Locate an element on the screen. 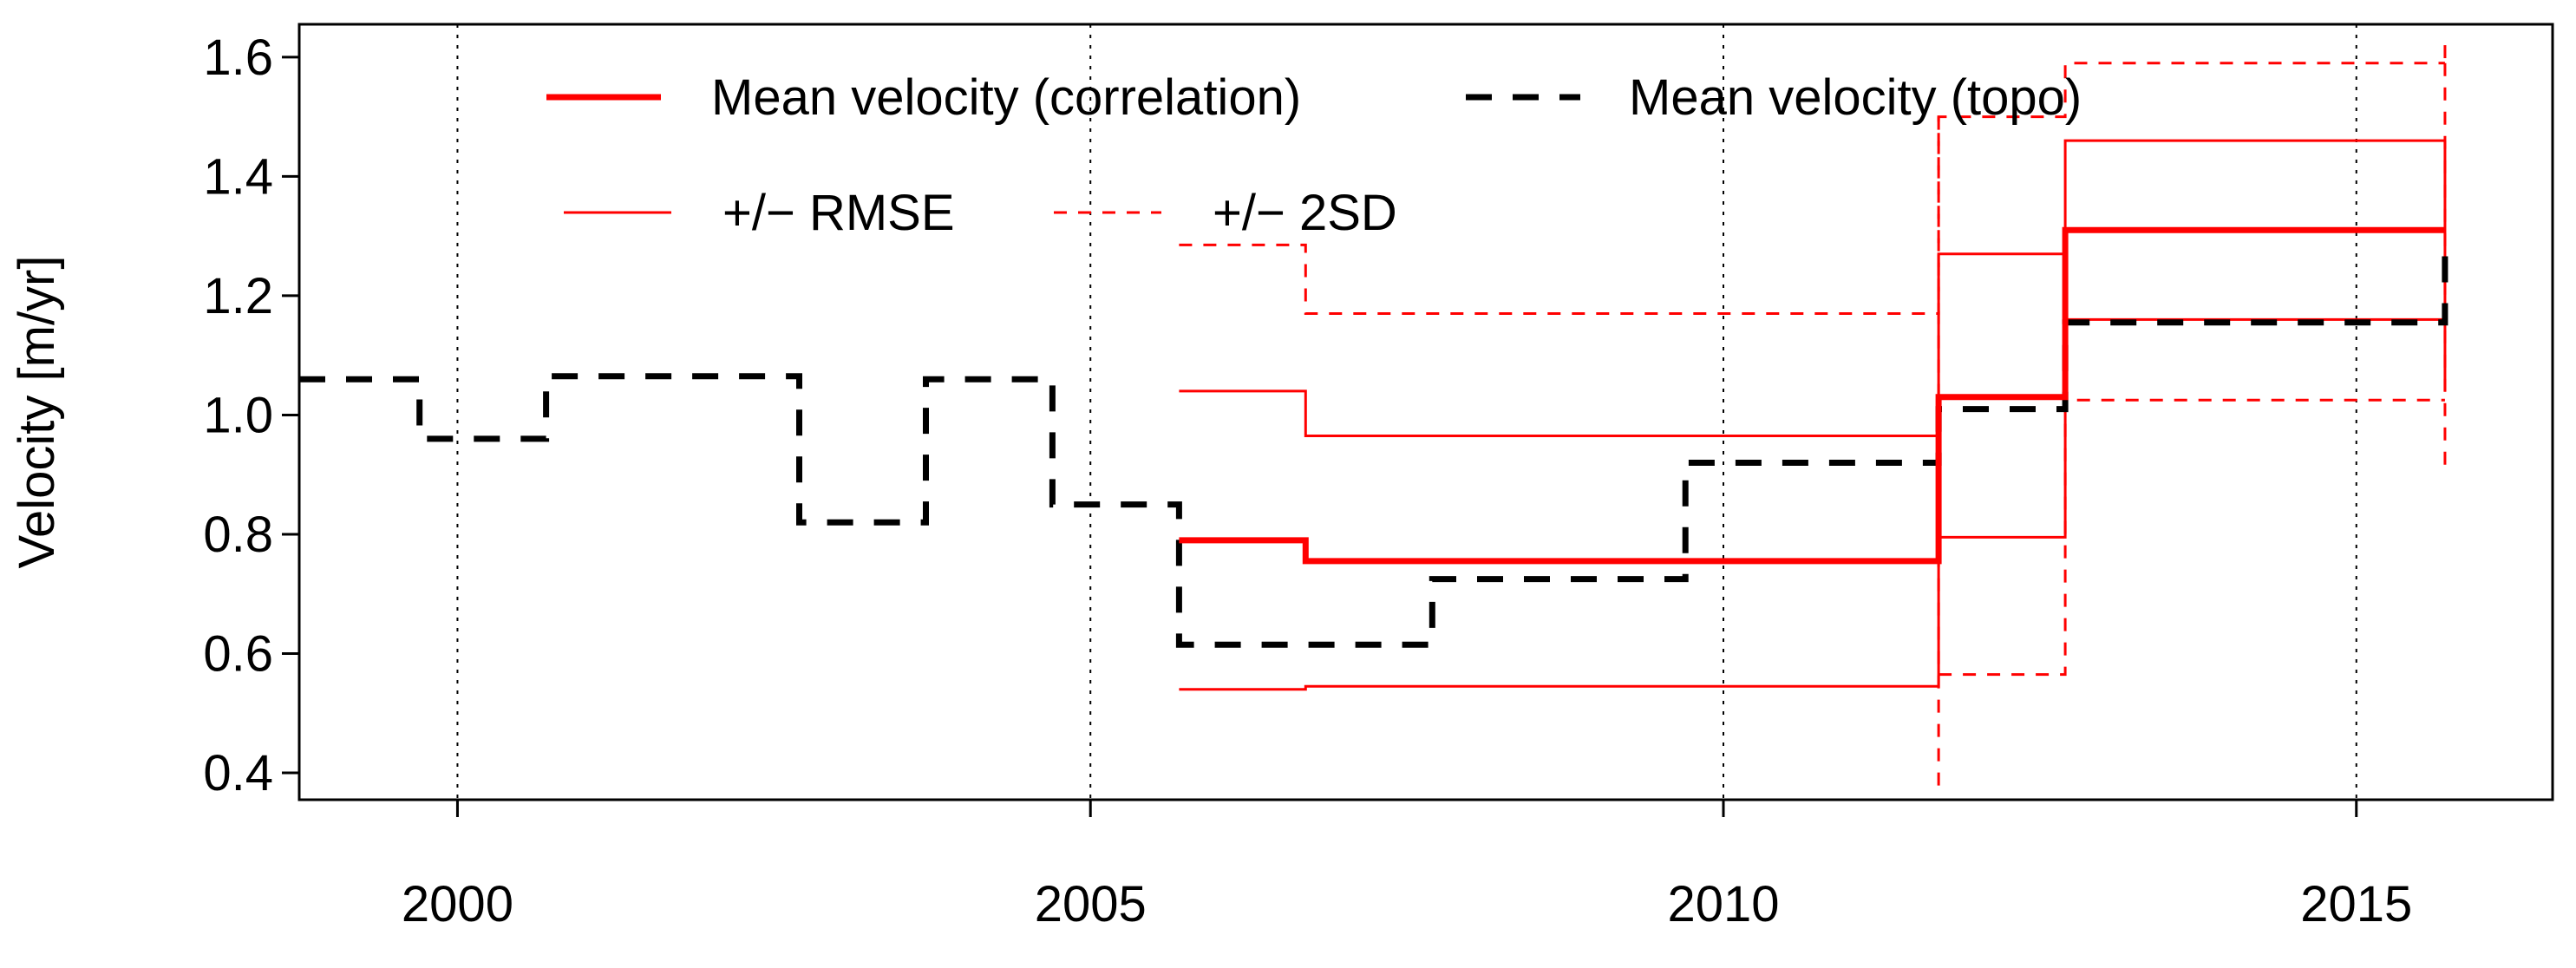 The width and height of the screenshot is (2576, 968). legend-label: +/− RMSE is located at coordinates (838, 213).